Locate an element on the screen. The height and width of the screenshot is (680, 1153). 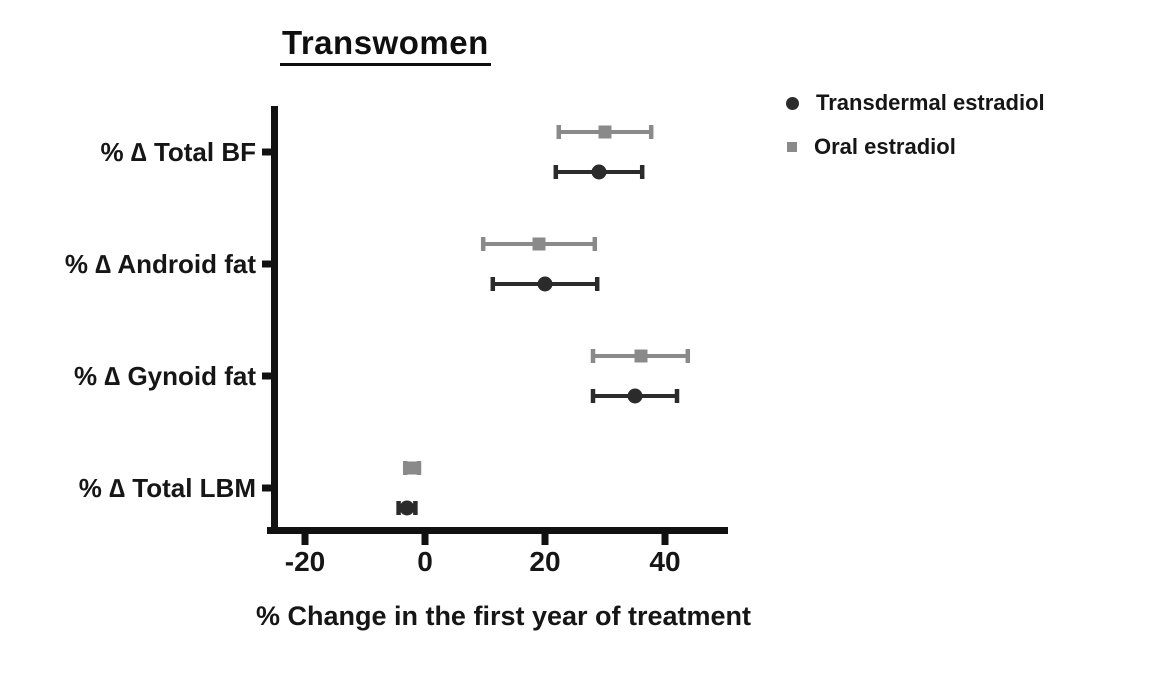
legend-item-oral: Oral estradiol is located at coordinates (915, 147).